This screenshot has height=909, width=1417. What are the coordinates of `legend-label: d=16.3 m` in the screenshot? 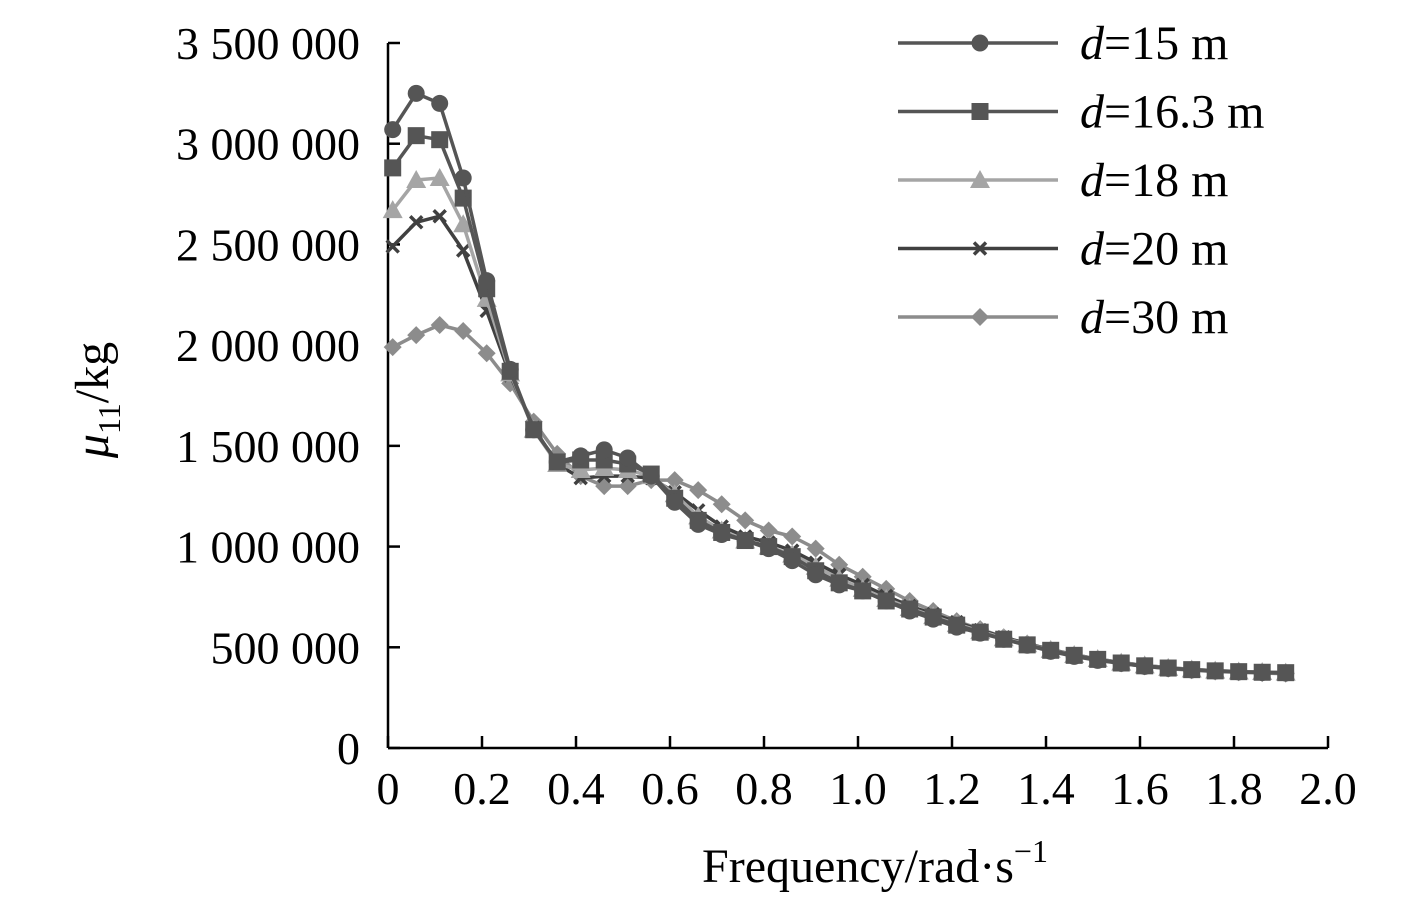 It's located at (1172, 112).